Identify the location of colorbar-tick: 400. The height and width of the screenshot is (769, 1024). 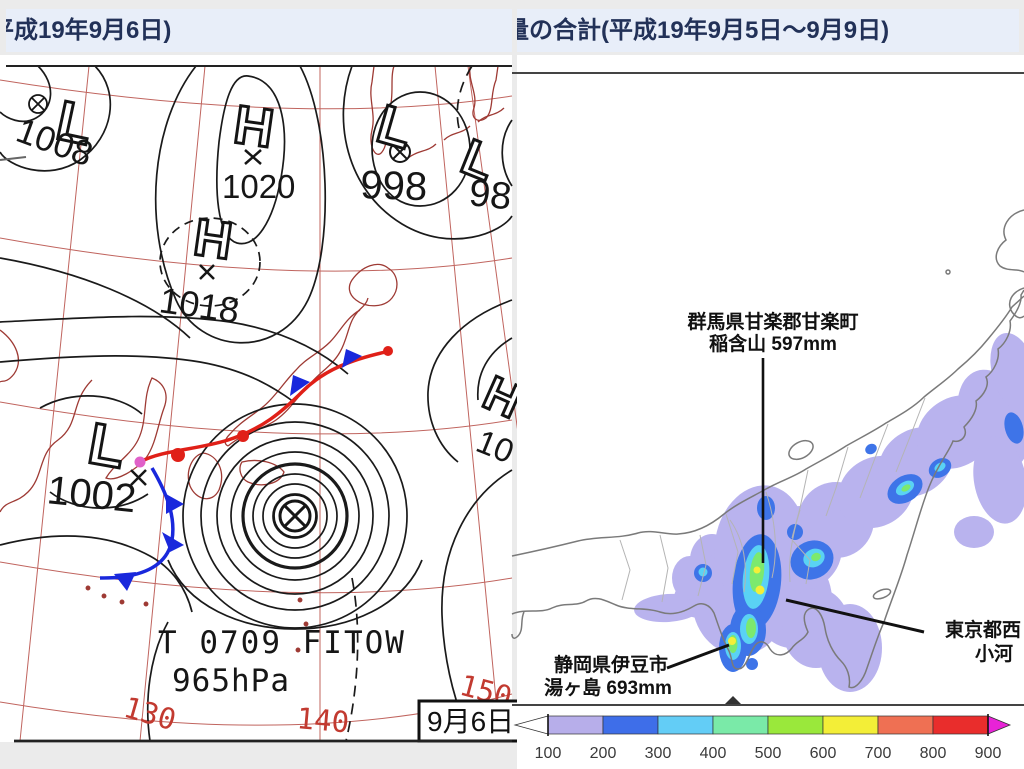
(713, 753).